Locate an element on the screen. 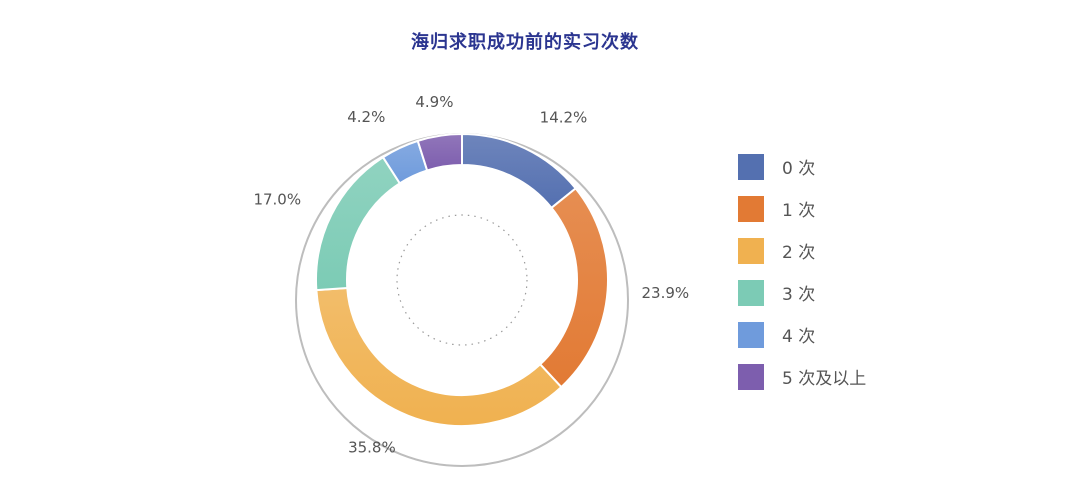  slice-label-2: 35.8% is located at coordinates (372, 447).